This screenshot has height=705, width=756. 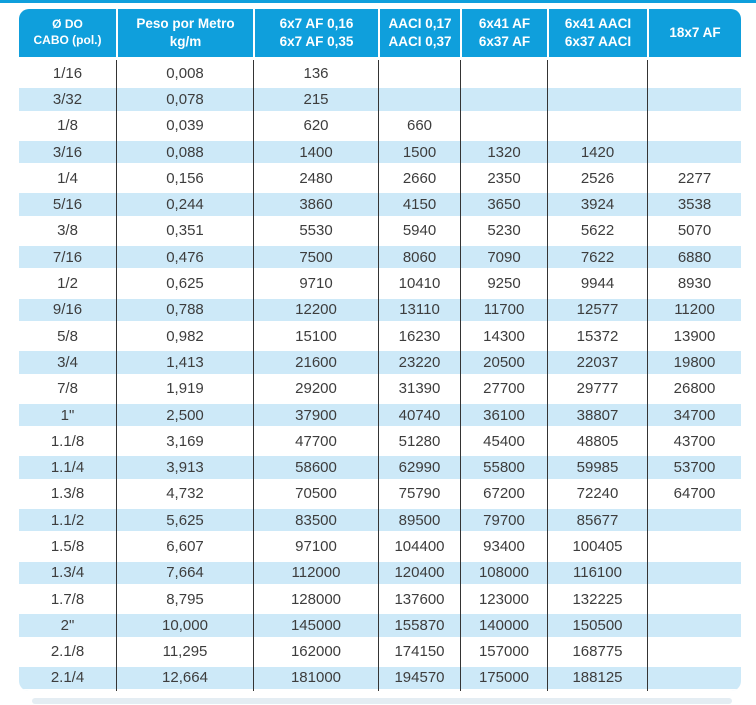 I want to click on table-cell: 47700, so click(x=315, y=441).